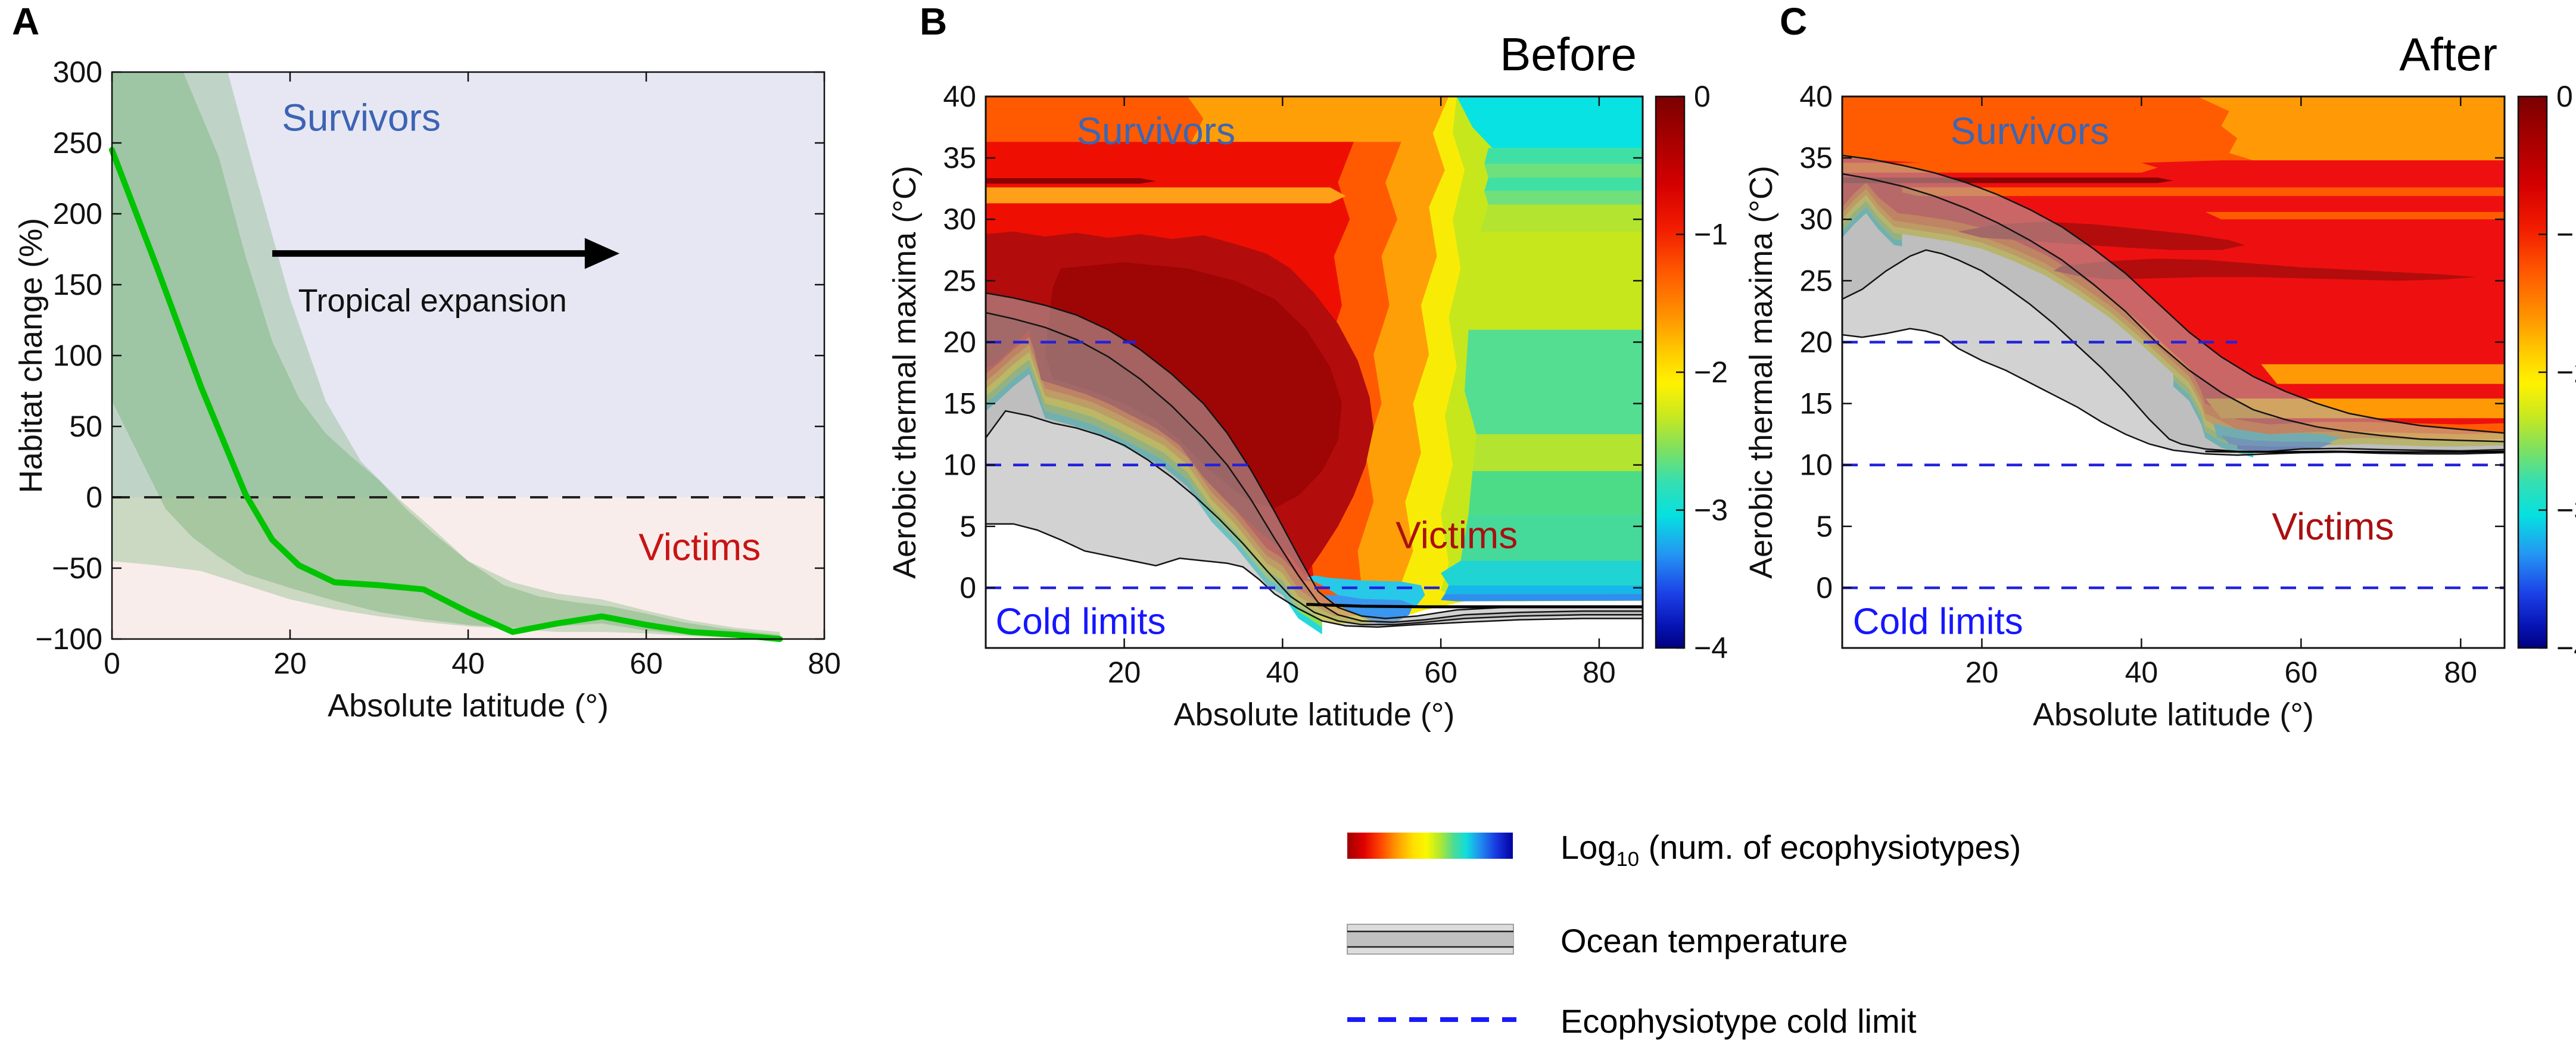 This screenshot has width=2576, height=1044. I want to click on stripe-green4, so click(1552, 537).